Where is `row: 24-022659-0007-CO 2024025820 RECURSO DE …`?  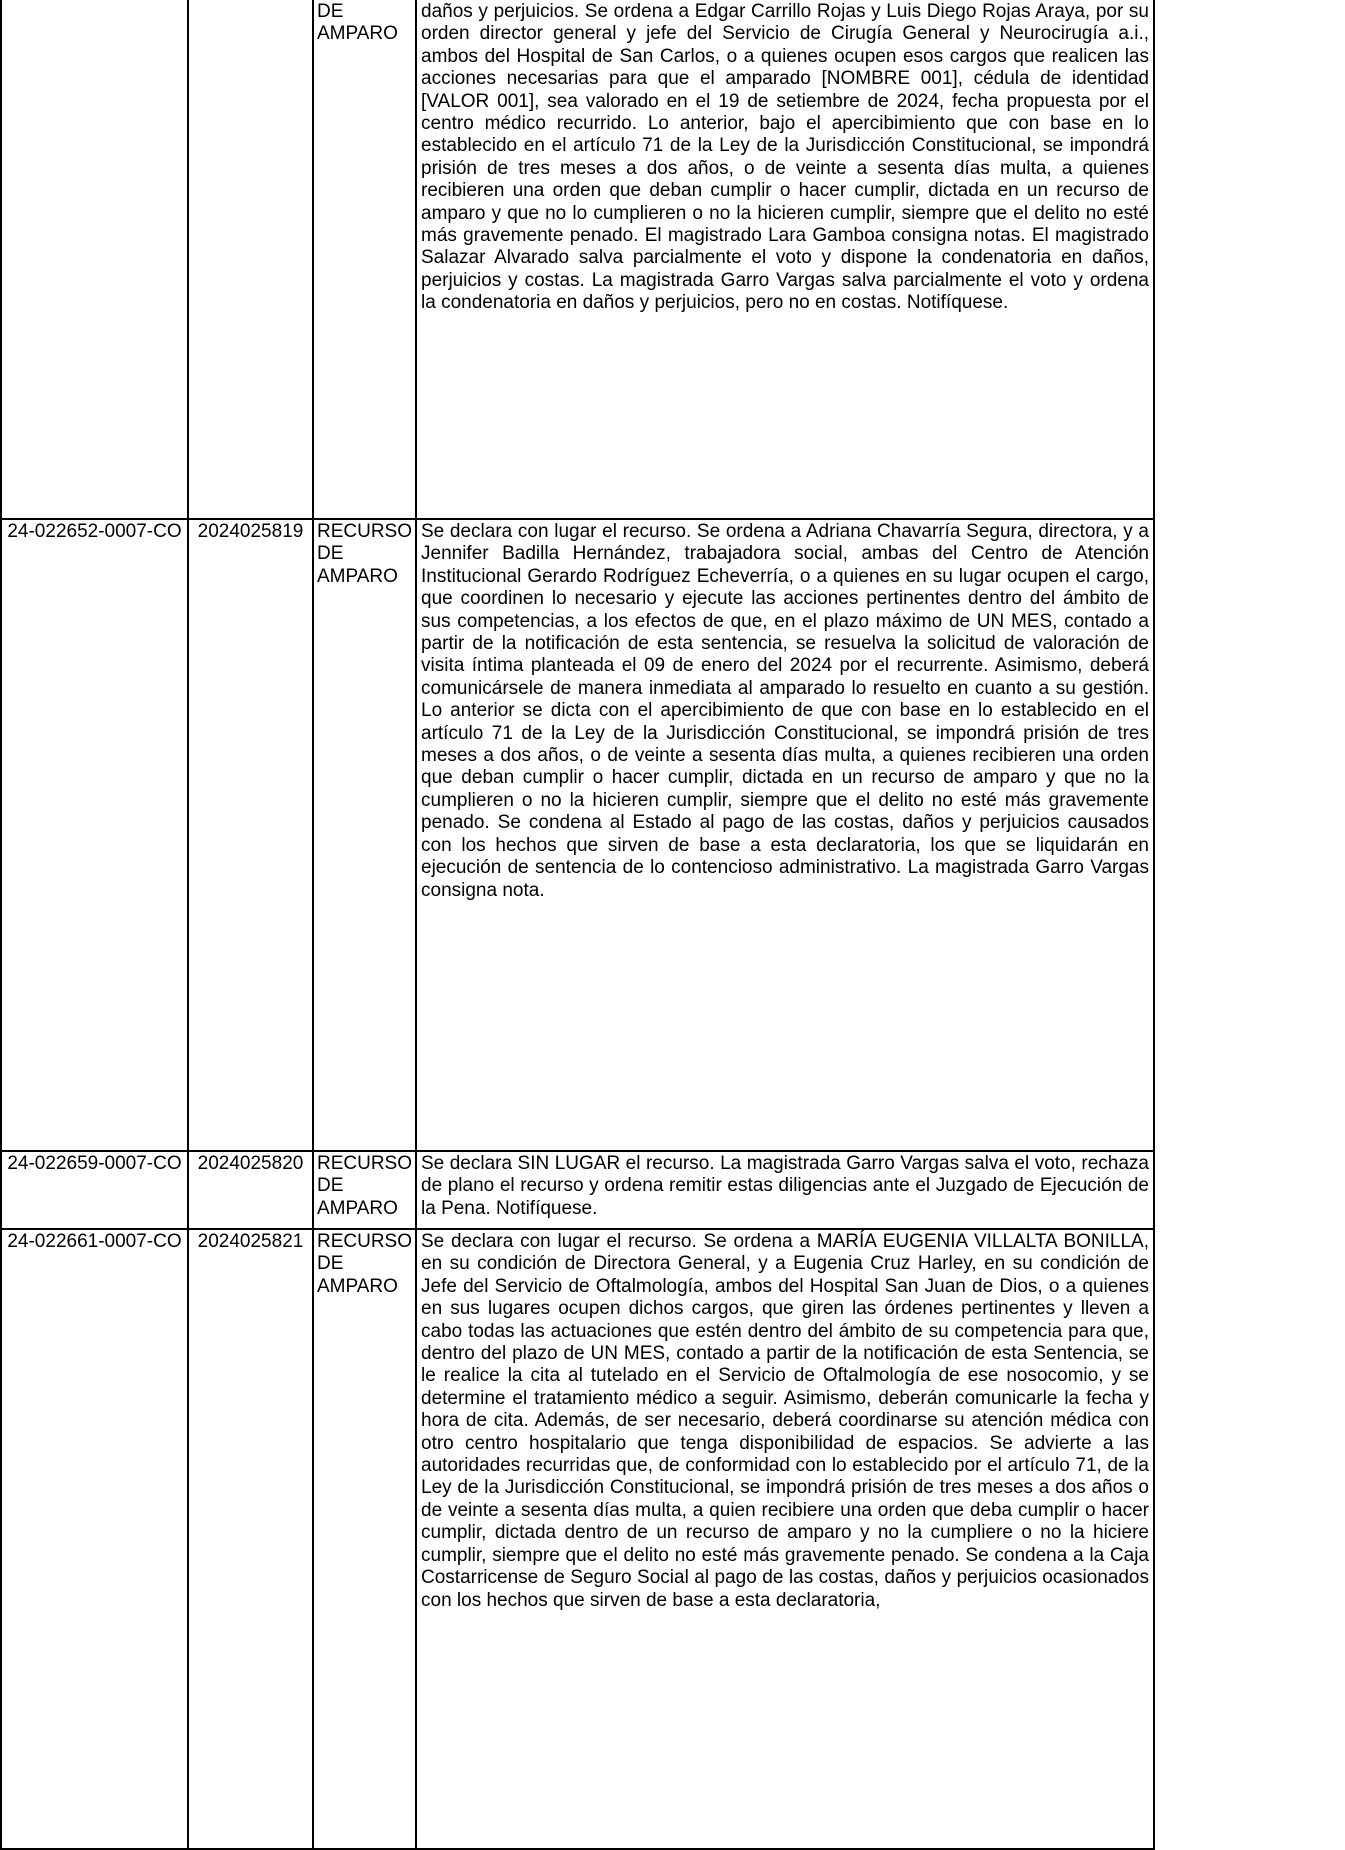
row: 24-022659-0007-CO 2024025820 RECURSO DE … is located at coordinates (577, 1190).